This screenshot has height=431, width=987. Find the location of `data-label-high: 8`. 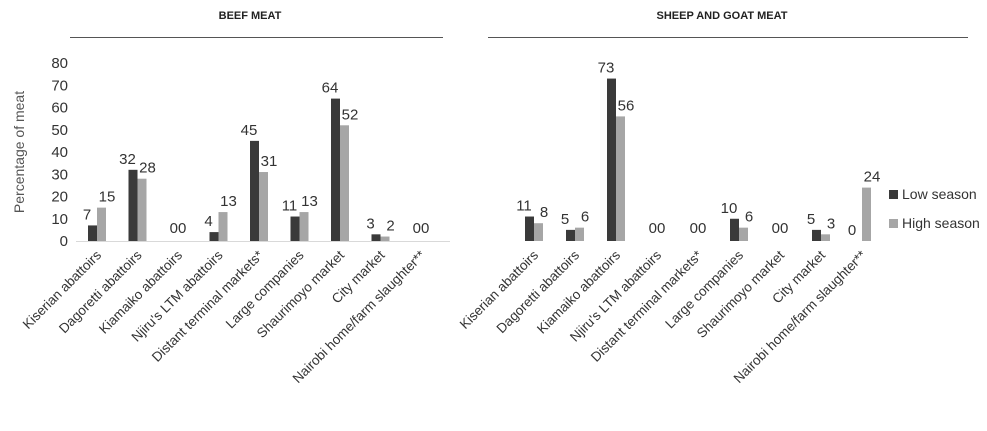

data-label-high: 8 is located at coordinates (544, 212).